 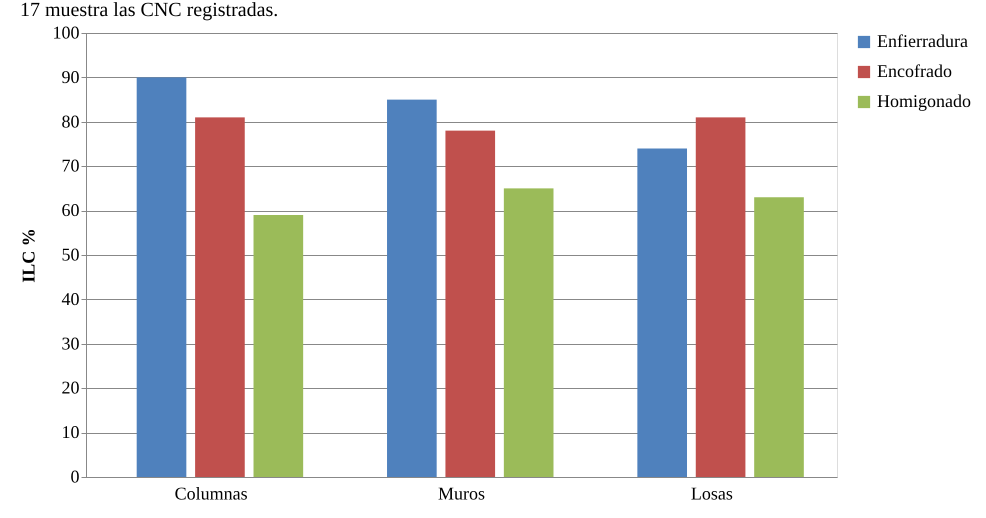 What do you see at coordinates (924, 101) in the screenshot?
I see `legend-label: Homigonado` at bounding box center [924, 101].